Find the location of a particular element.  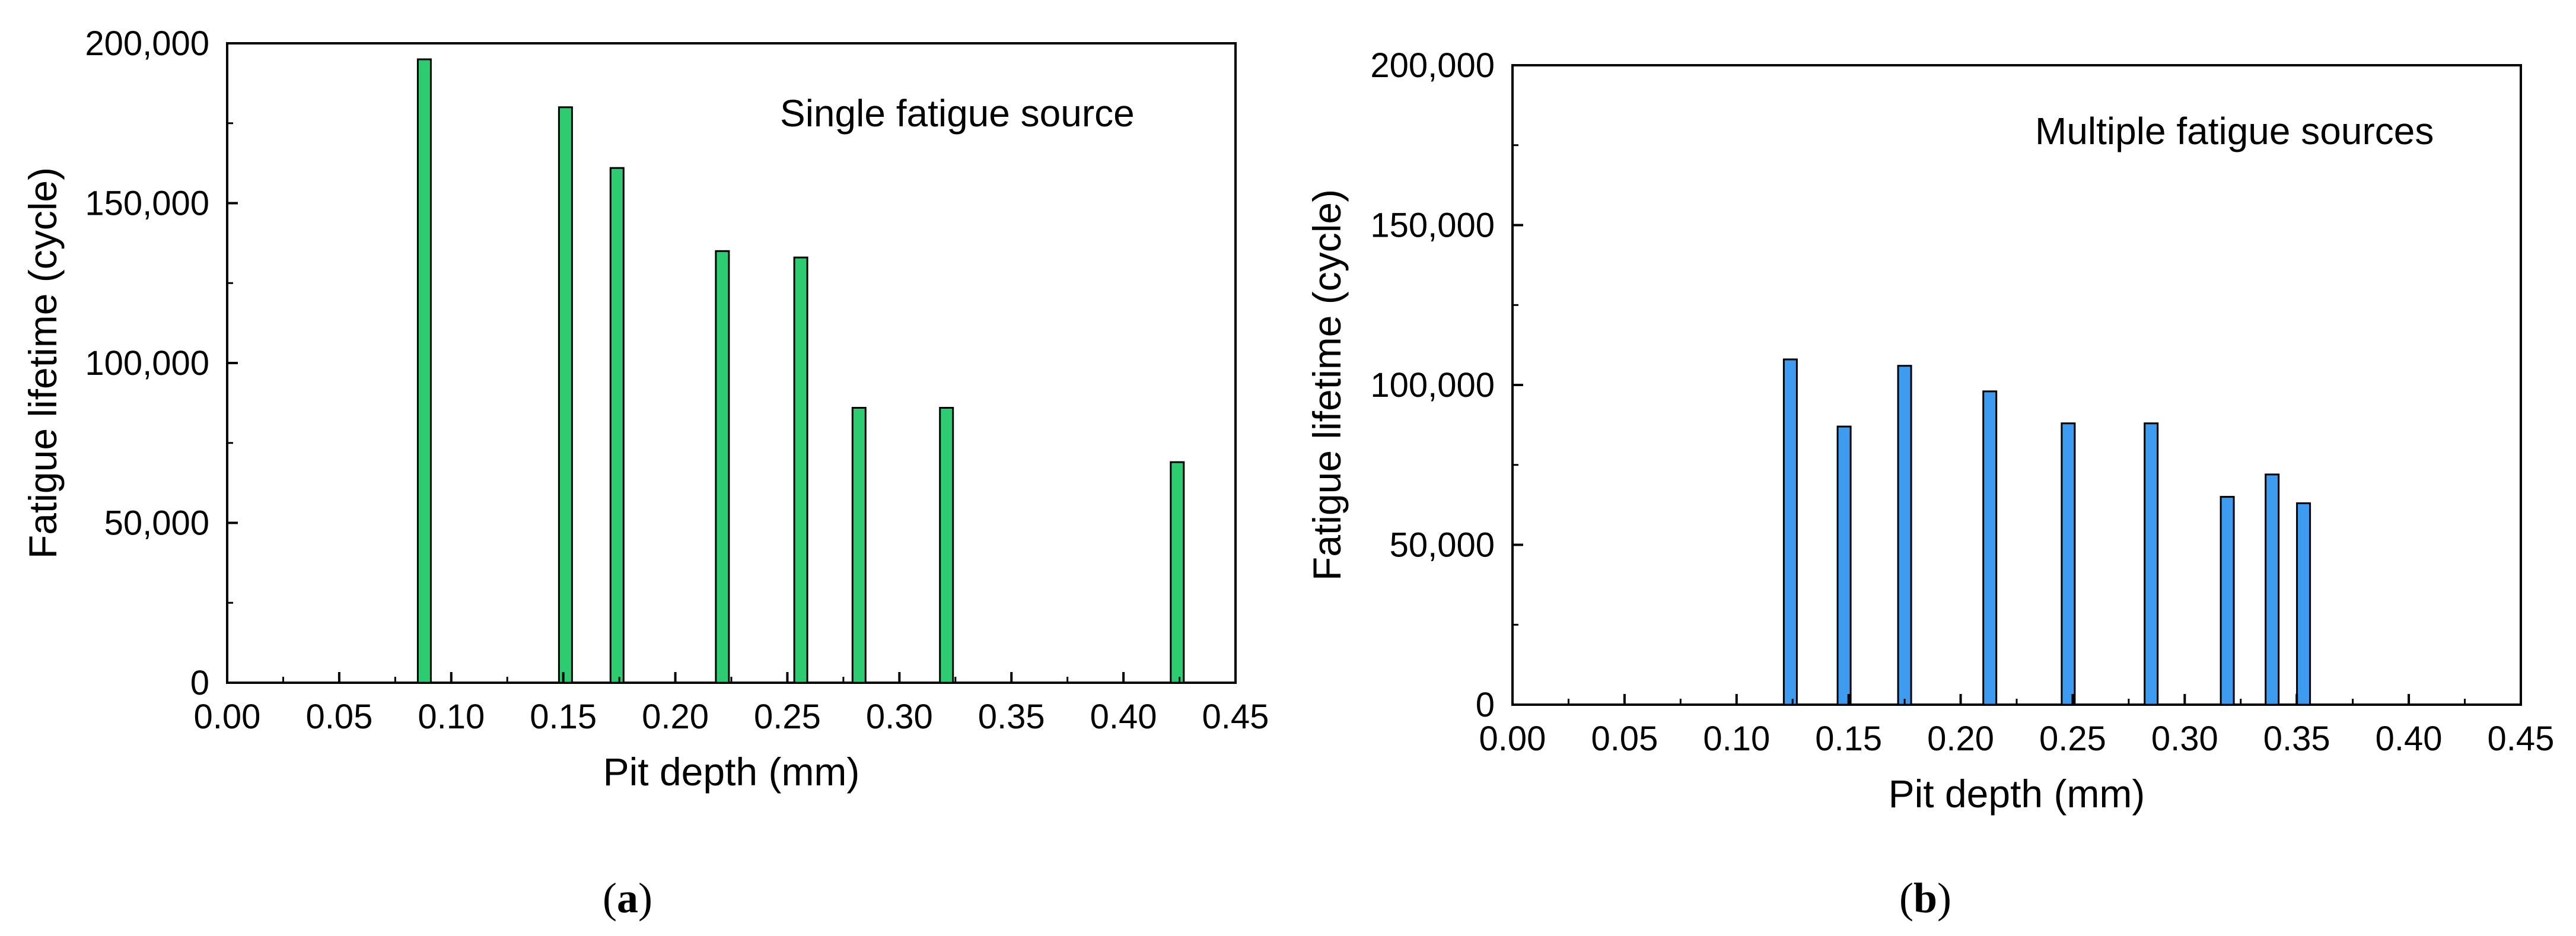

panel-a-x-tick-label-7: 0.35 is located at coordinates (1011, 717).